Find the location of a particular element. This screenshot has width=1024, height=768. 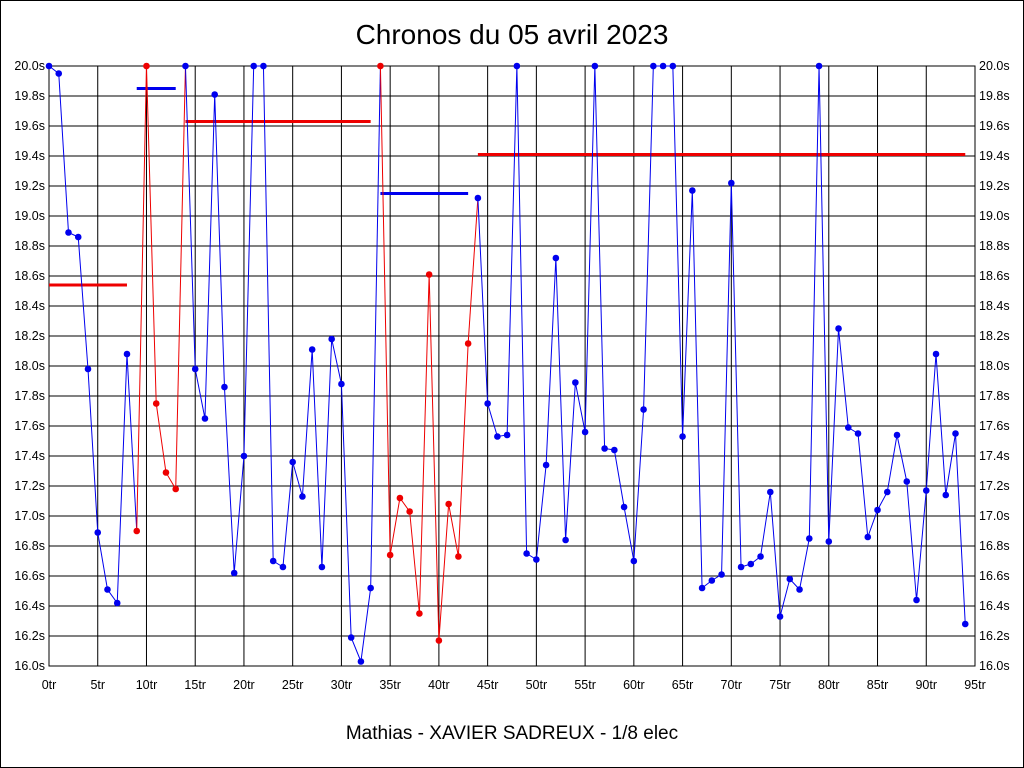

x-tick-label: 75tr is located at coordinates (780, 685).